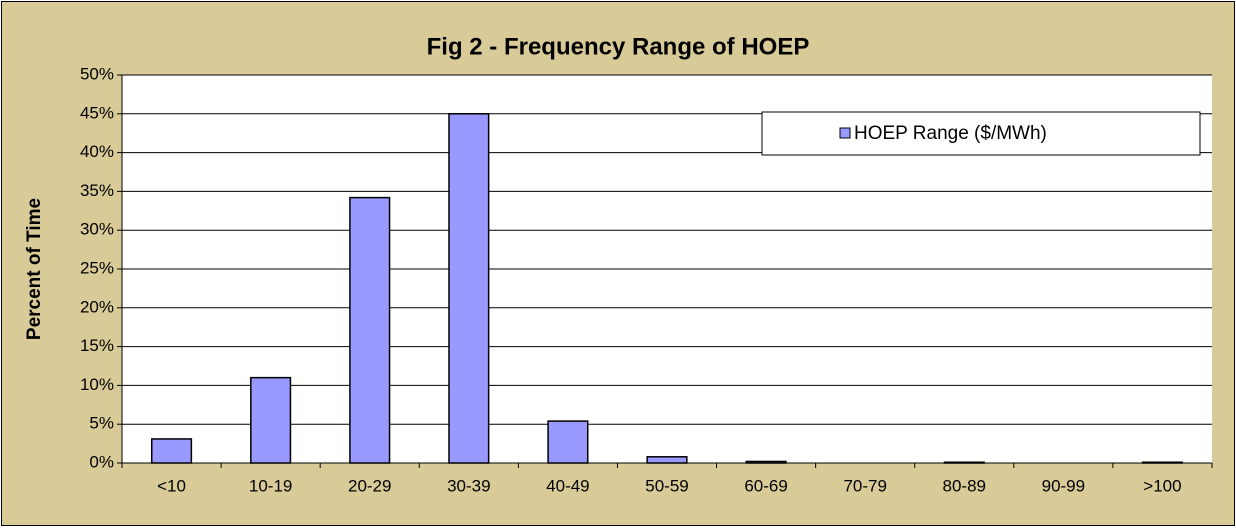 The width and height of the screenshot is (1236, 532). I want to click on x-tick-label: 90-99, so click(1063, 485).